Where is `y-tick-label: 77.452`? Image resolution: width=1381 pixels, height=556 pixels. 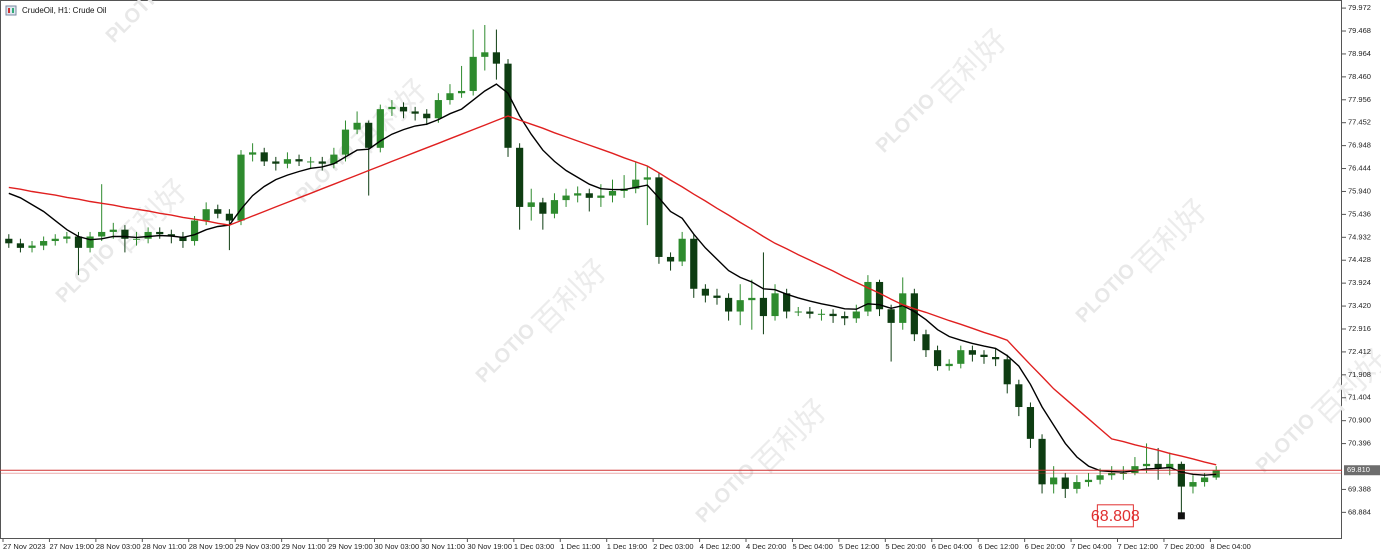 y-tick-label: 77.452 is located at coordinates (1359, 122).